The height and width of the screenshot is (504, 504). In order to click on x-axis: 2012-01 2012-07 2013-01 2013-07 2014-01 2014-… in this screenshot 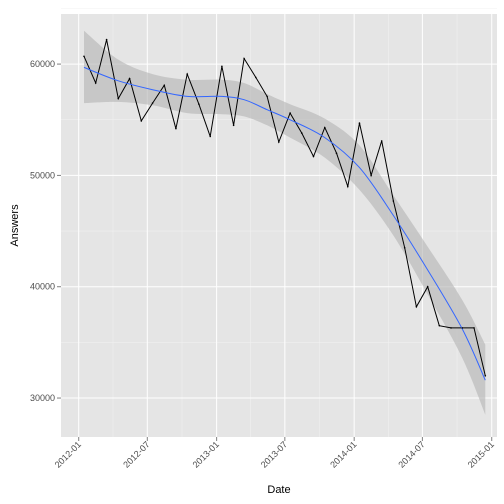, I will do `click(274, 453)`.